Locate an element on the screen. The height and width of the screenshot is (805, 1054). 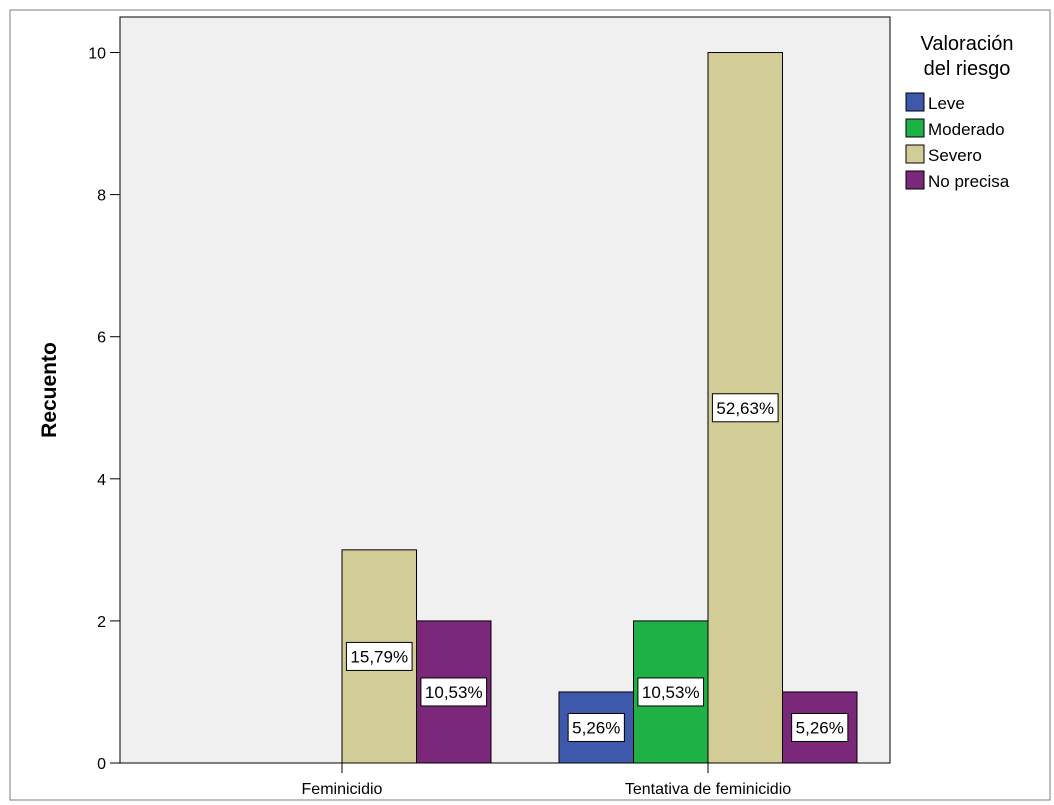
data-label: 15,79% is located at coordinates (379, 656).